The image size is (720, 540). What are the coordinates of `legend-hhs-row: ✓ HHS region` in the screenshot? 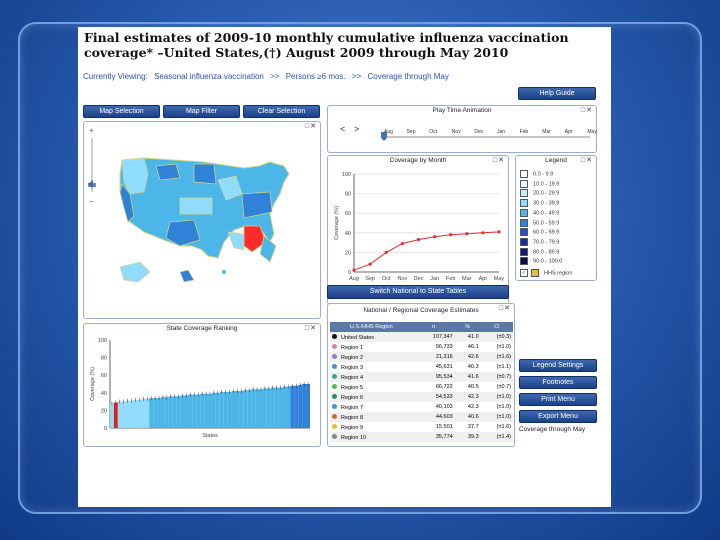 It's located at (546, 273).